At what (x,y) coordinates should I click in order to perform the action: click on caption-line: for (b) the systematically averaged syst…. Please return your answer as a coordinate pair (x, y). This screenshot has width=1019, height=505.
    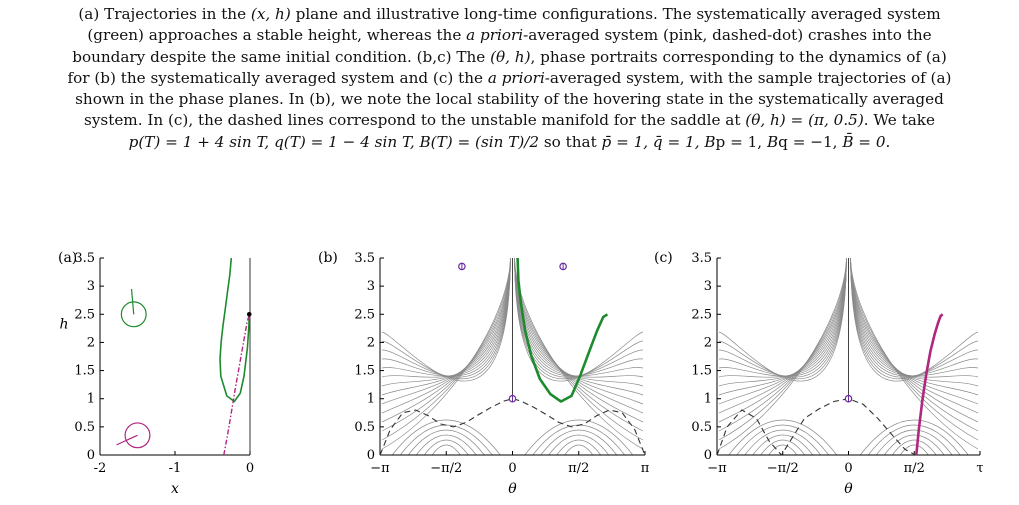
    Looking at the image, I should click on (509, 78).